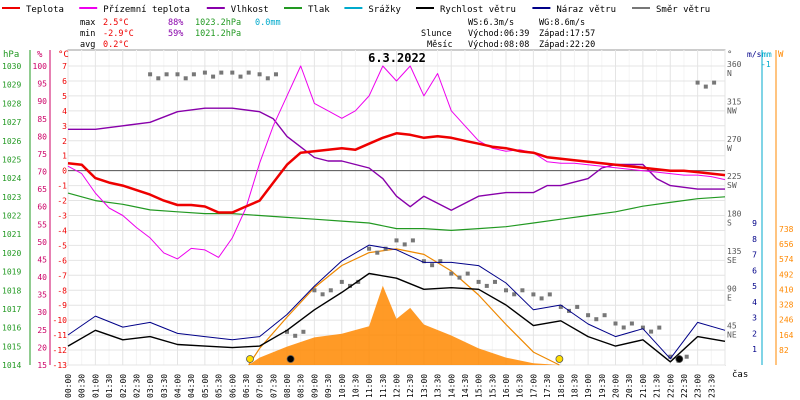  Describe the element at coordinates (246, 386) in the screenshot. I see `axis-tick-time: 06:30` at that location.